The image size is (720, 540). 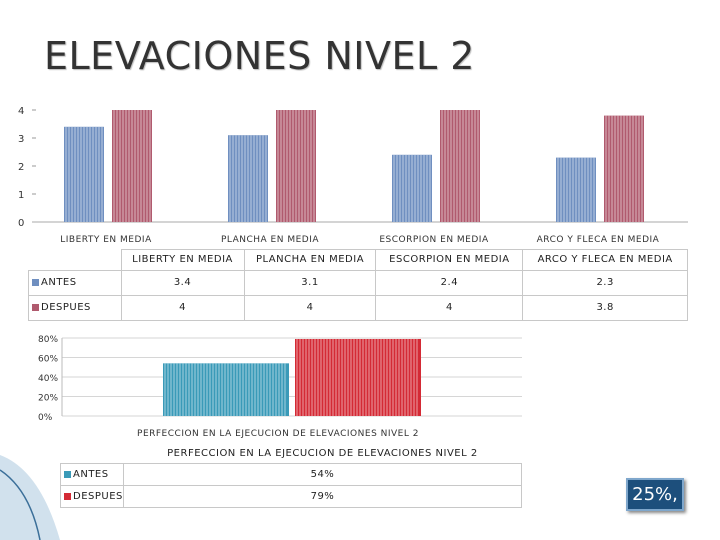 What do you see at coordinates (449, 282) in the screenshot?
I see `table-cell: 2.4` at bounding box center [449, 282].